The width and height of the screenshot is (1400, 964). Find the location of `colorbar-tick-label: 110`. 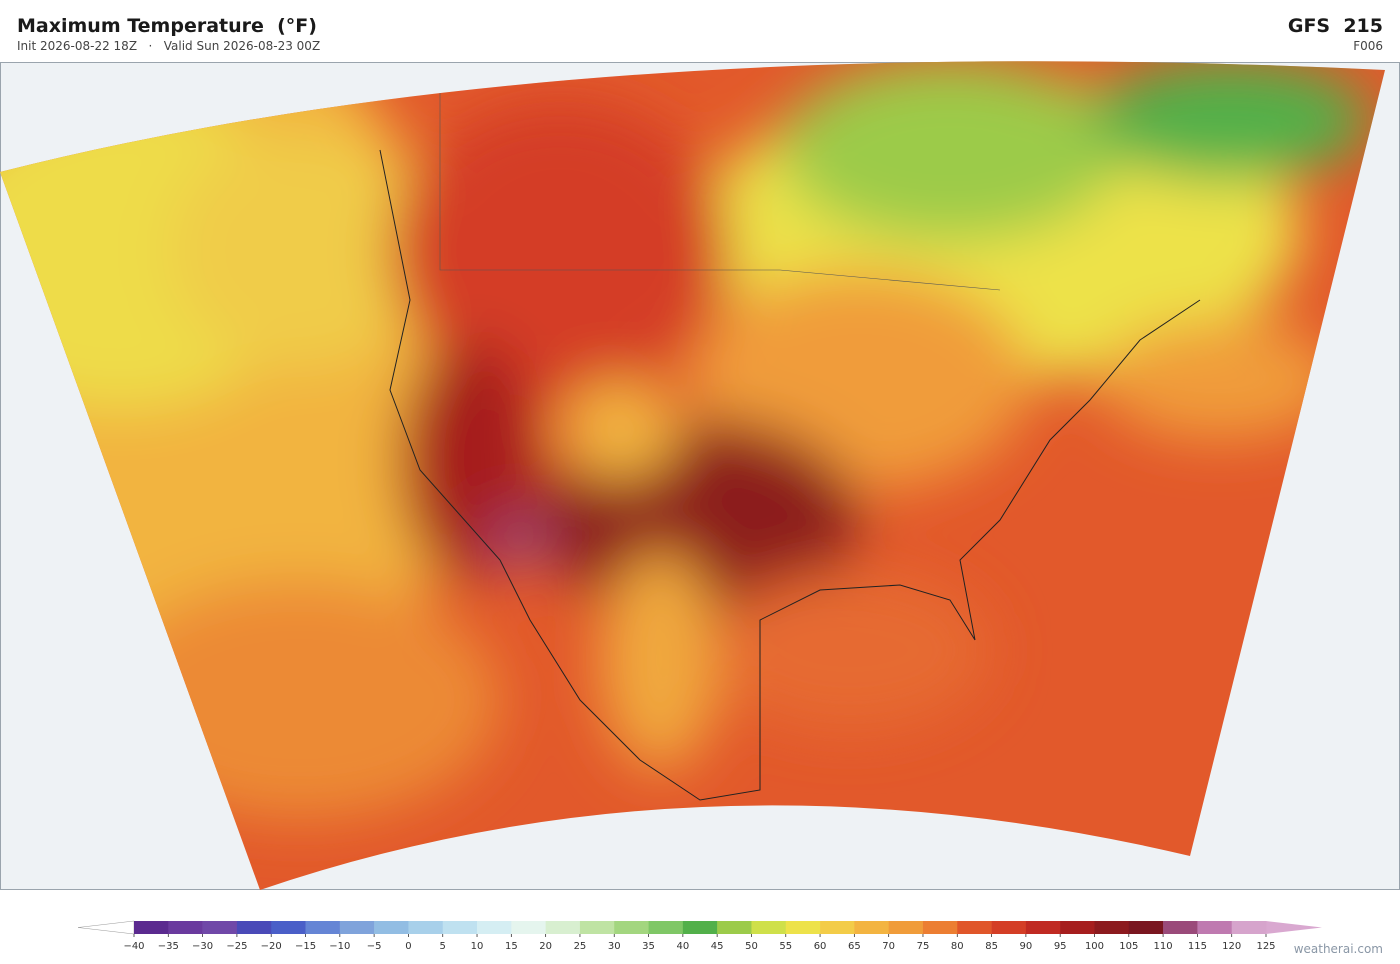

colorbar-tick-label: 110 is located at coordinates (1163, 946).